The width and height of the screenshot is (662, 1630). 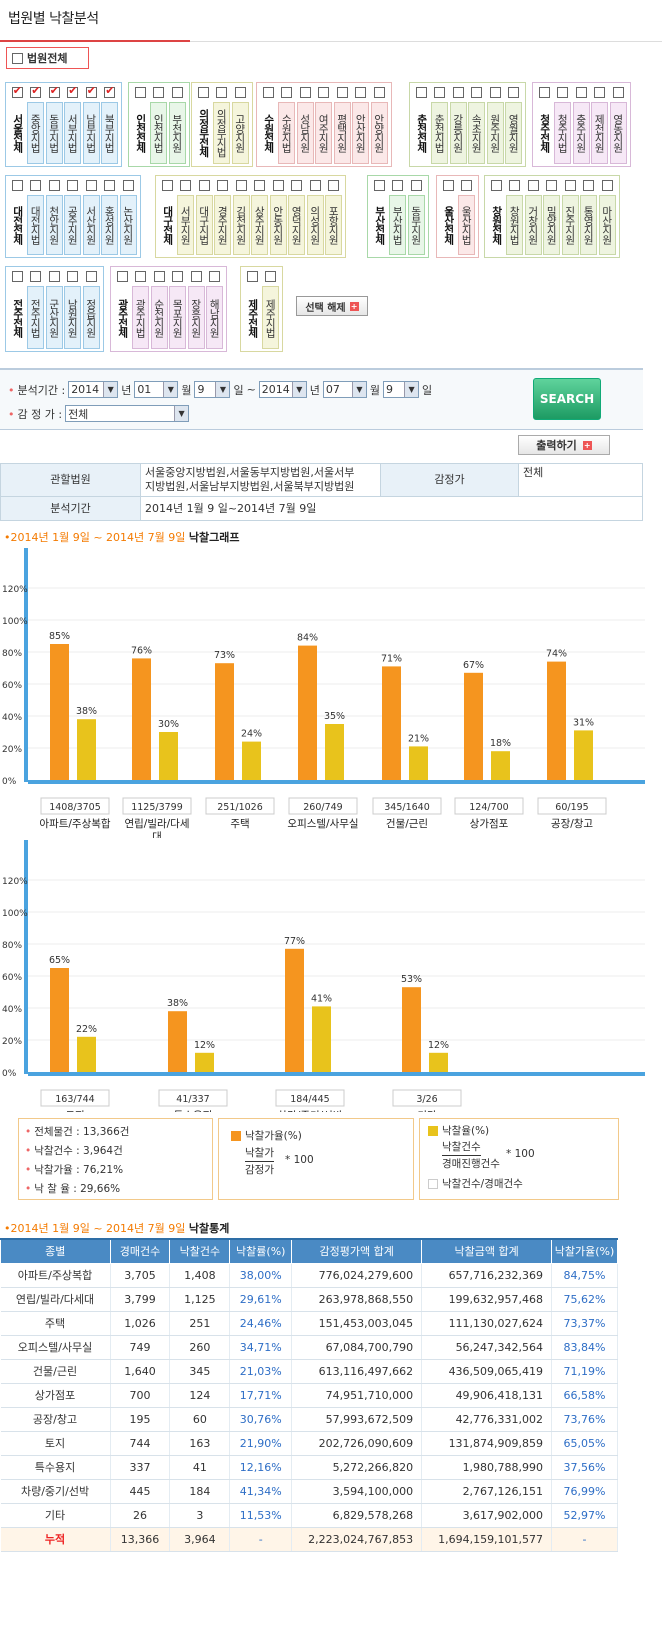 I want to click on court-checkbox: 경주지원, so click(x=223, y=217).